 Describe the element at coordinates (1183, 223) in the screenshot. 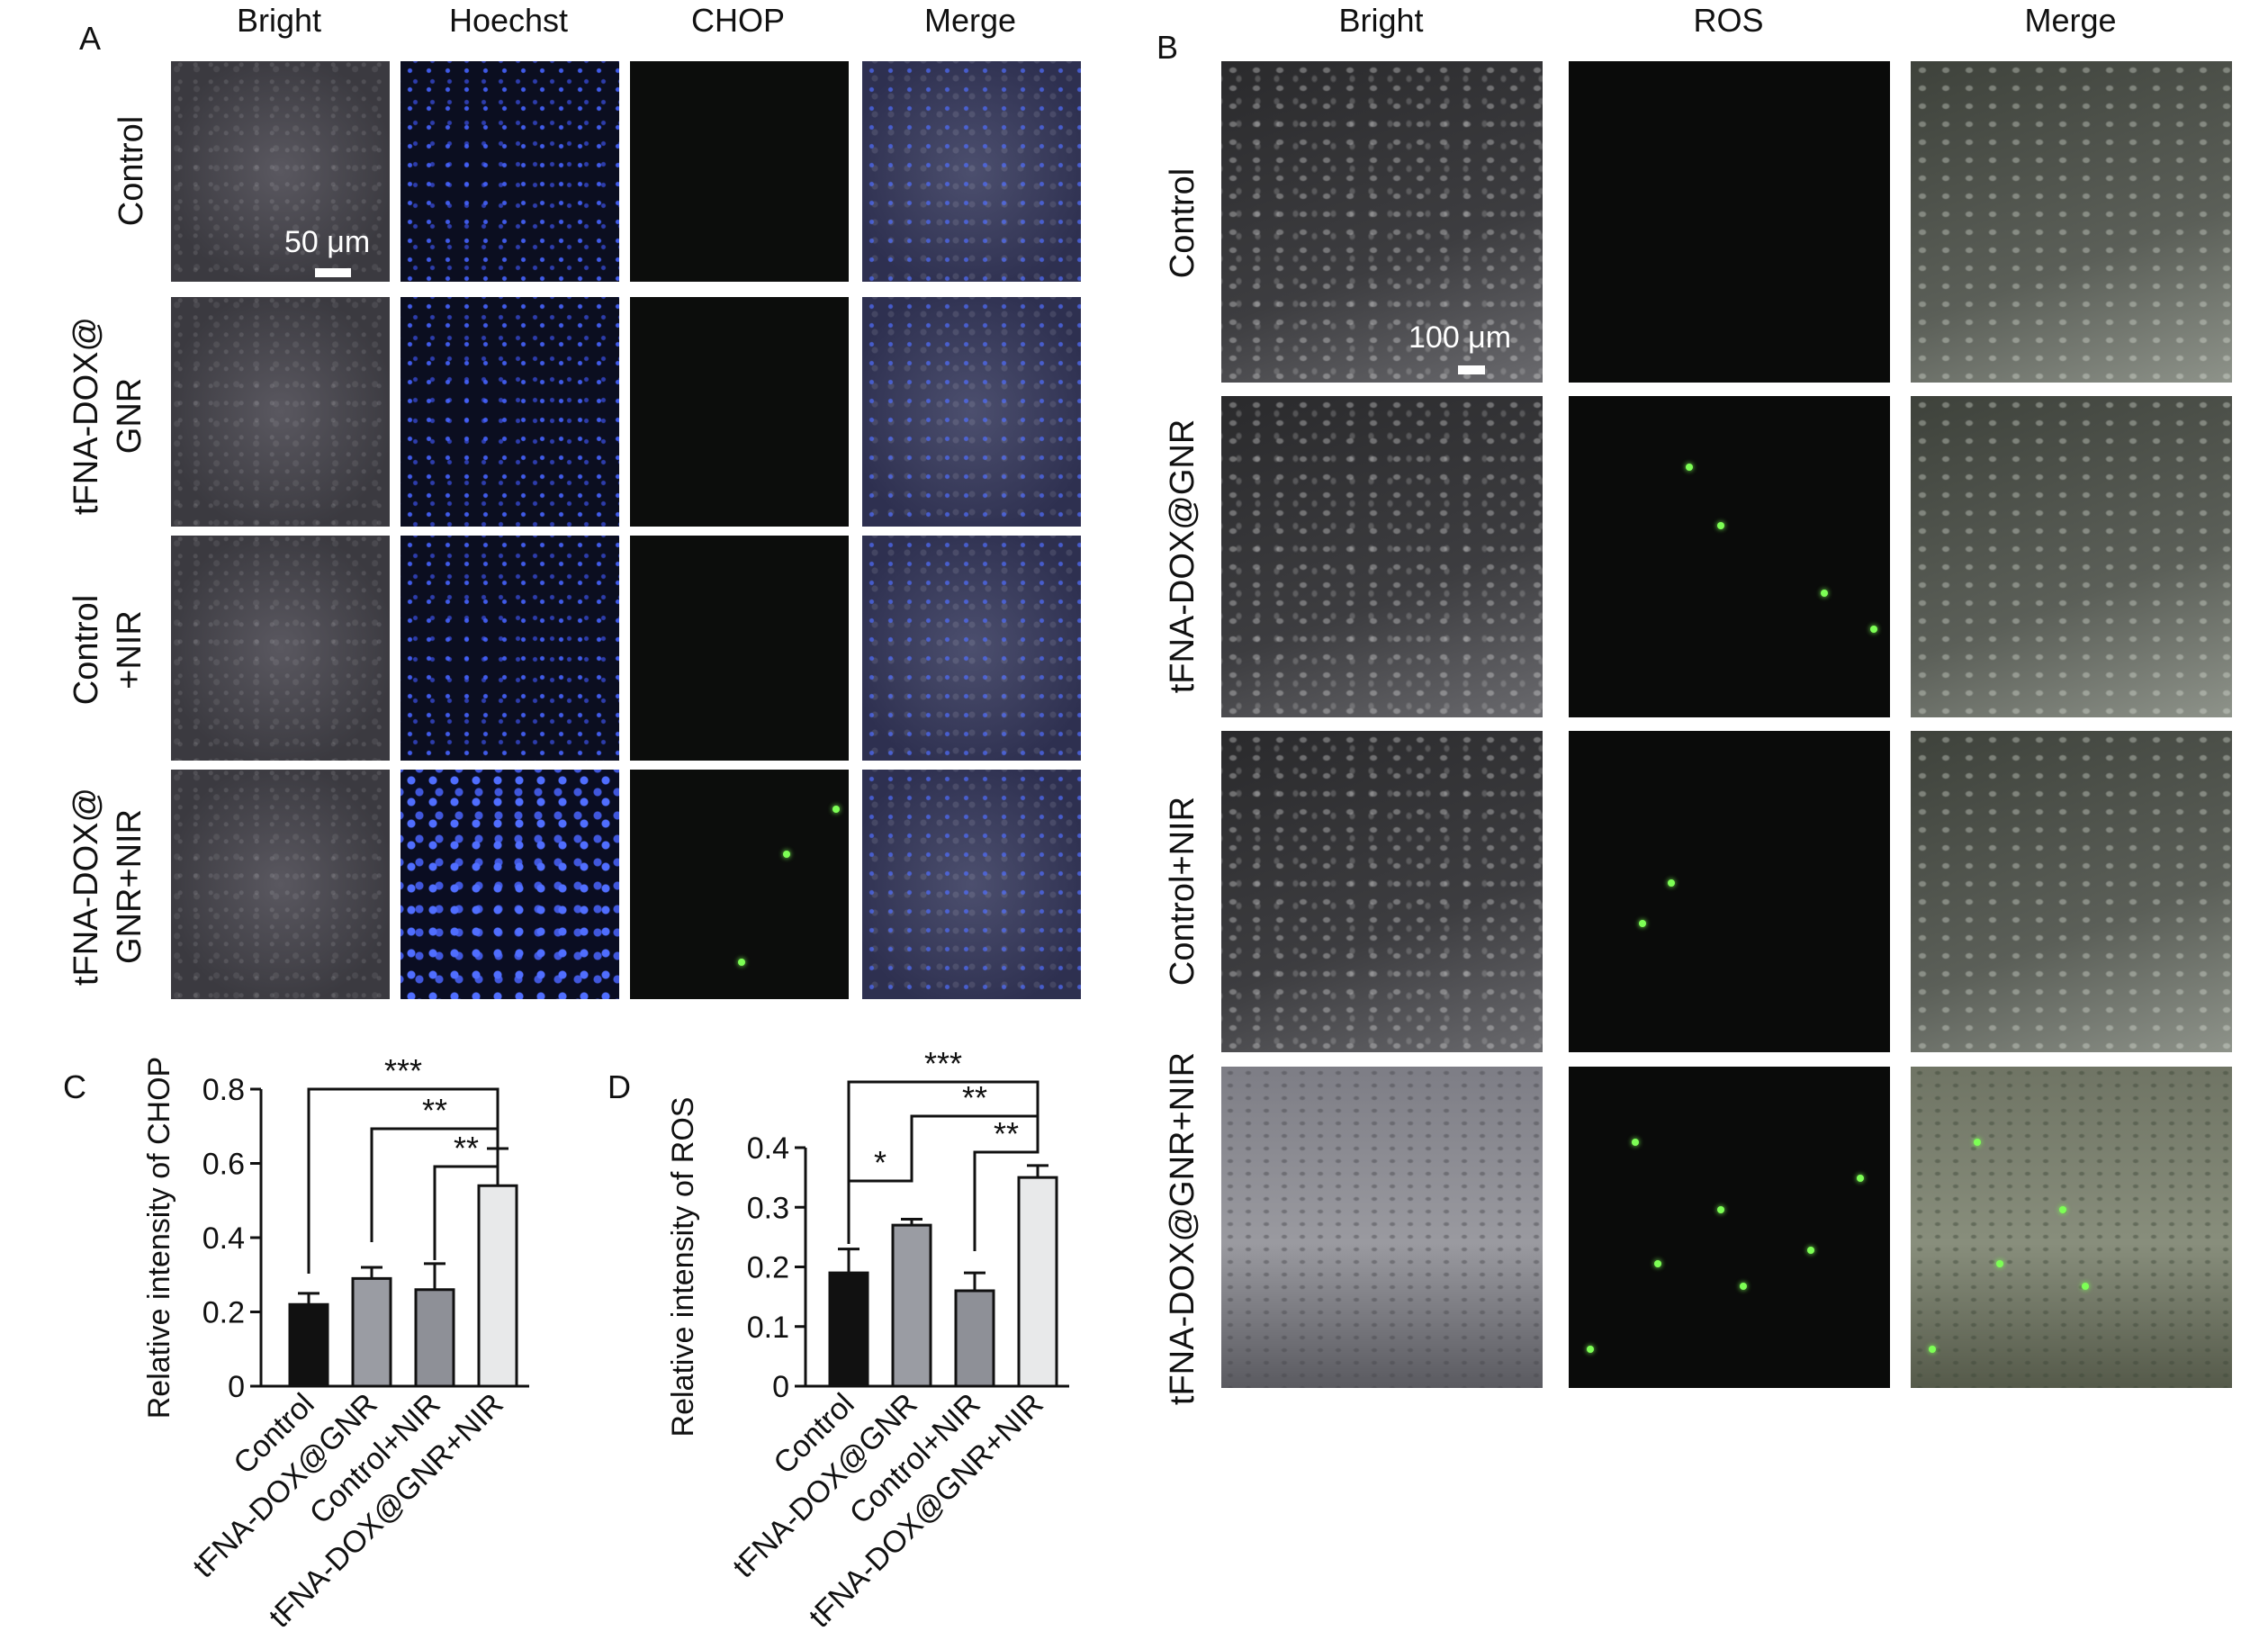

I see `panel-b-row-label: Control` at that location.